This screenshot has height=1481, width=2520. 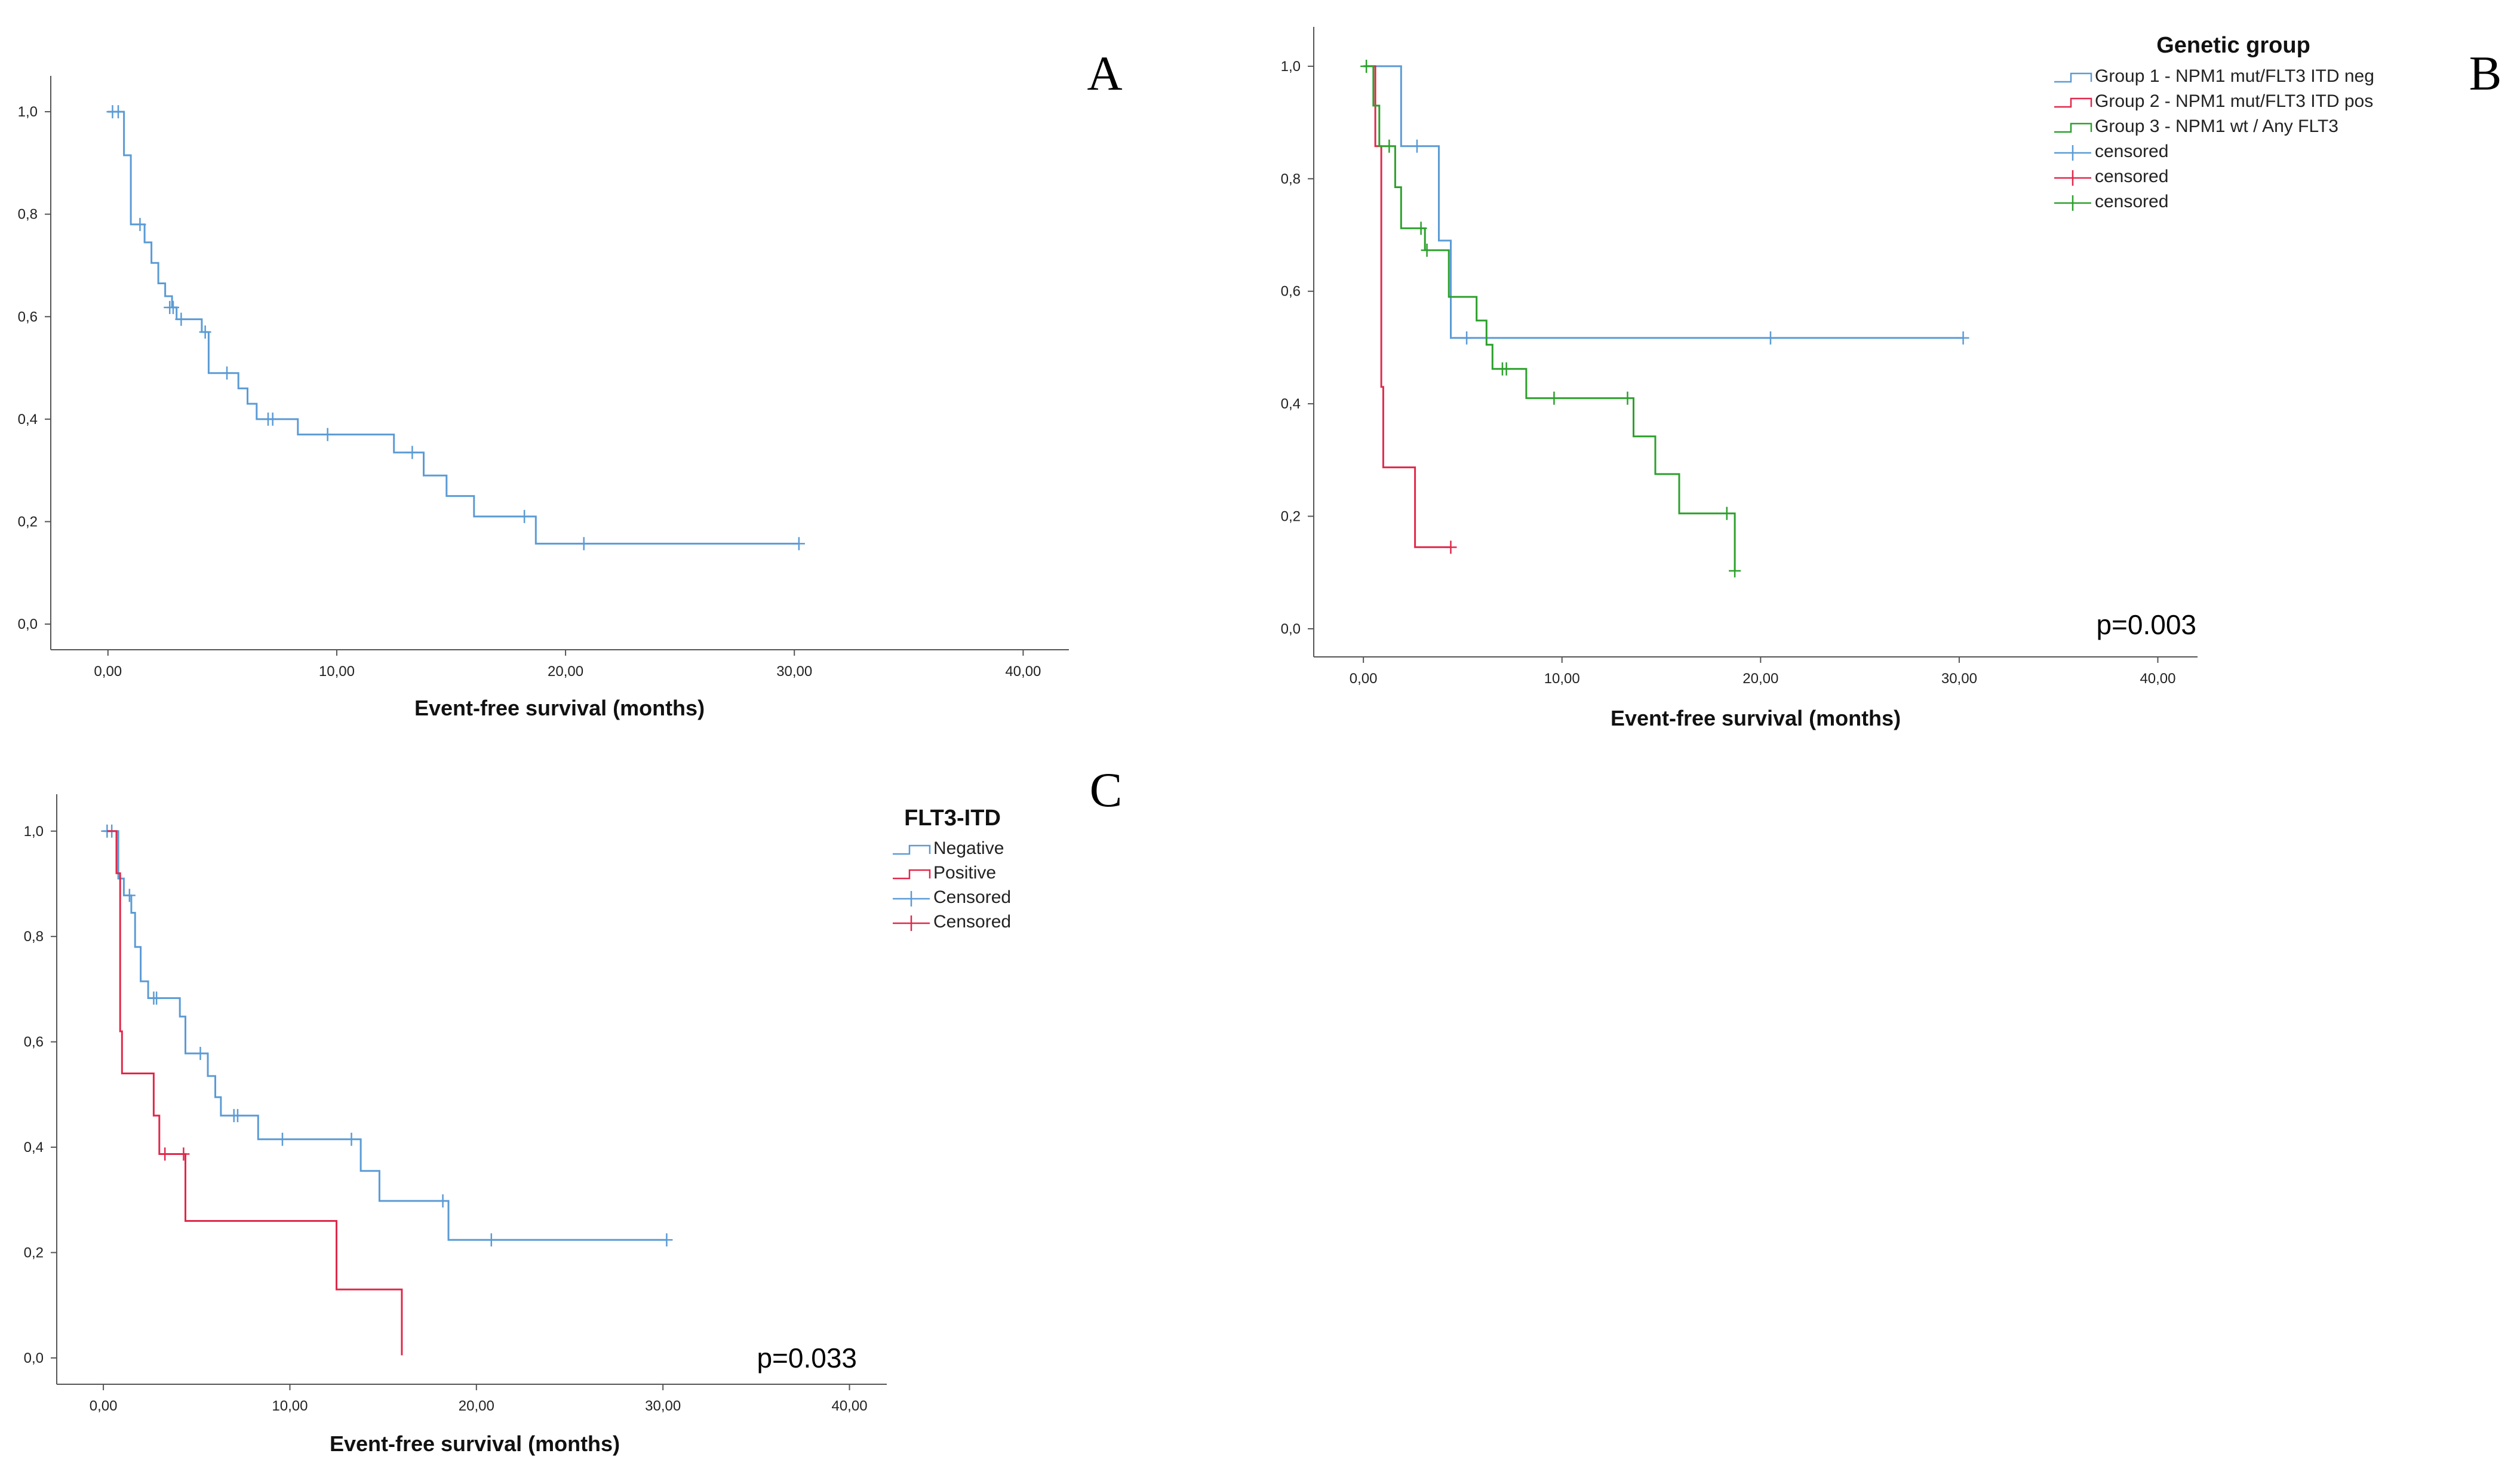 What do you see at coordinates (1959, 679) in the screenshot?
I see `panel-b-x-tick-label: 30,00` at bounding box center [1959, 679].